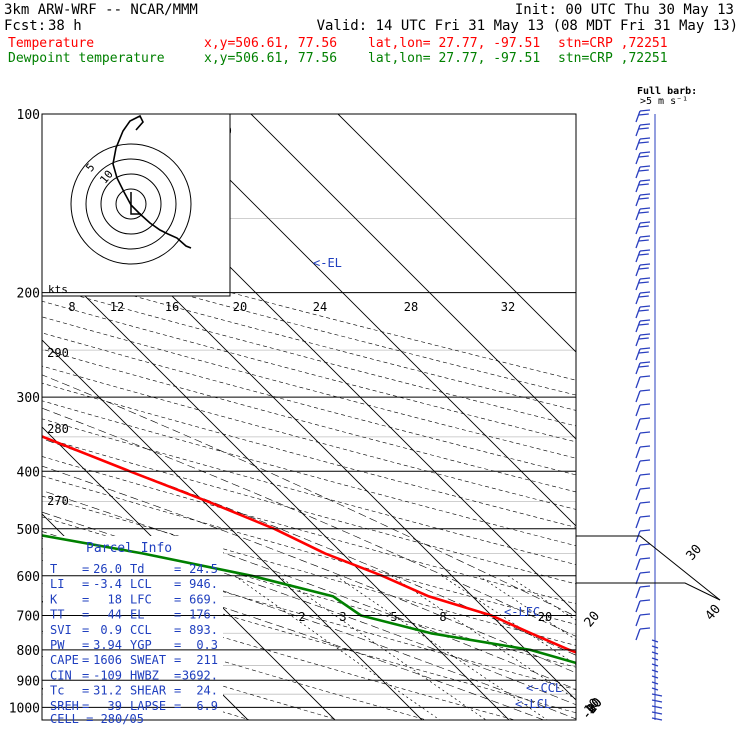 The height and width of the screenshot is (740, 740). What do you see at coordinates (57, 645) in the screenshot?
I see `parcel-info-key: PW` at bounding box center [57, 645].